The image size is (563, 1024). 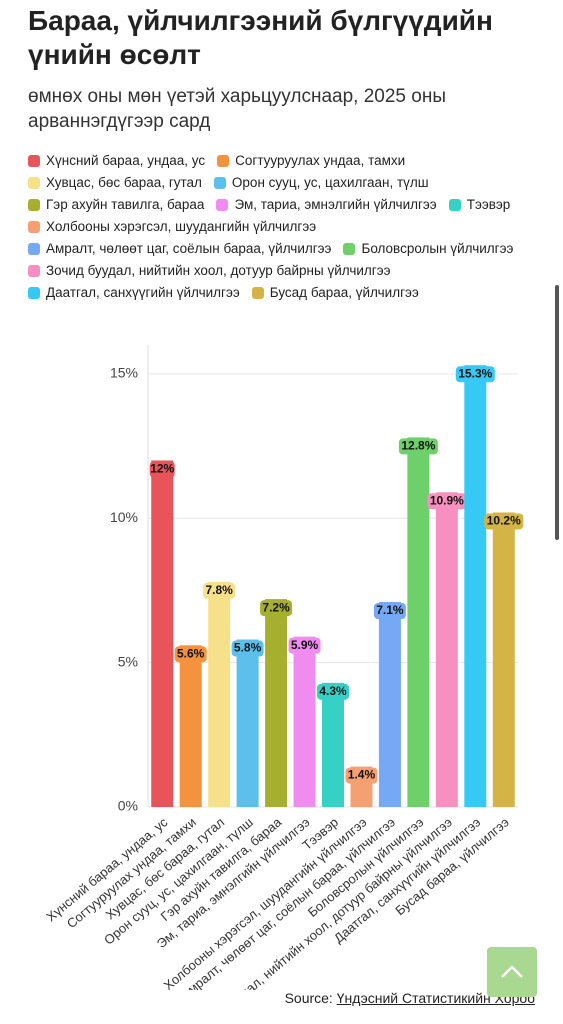 I want to click on value-label: 5.6%, so click(x=191, y=653).